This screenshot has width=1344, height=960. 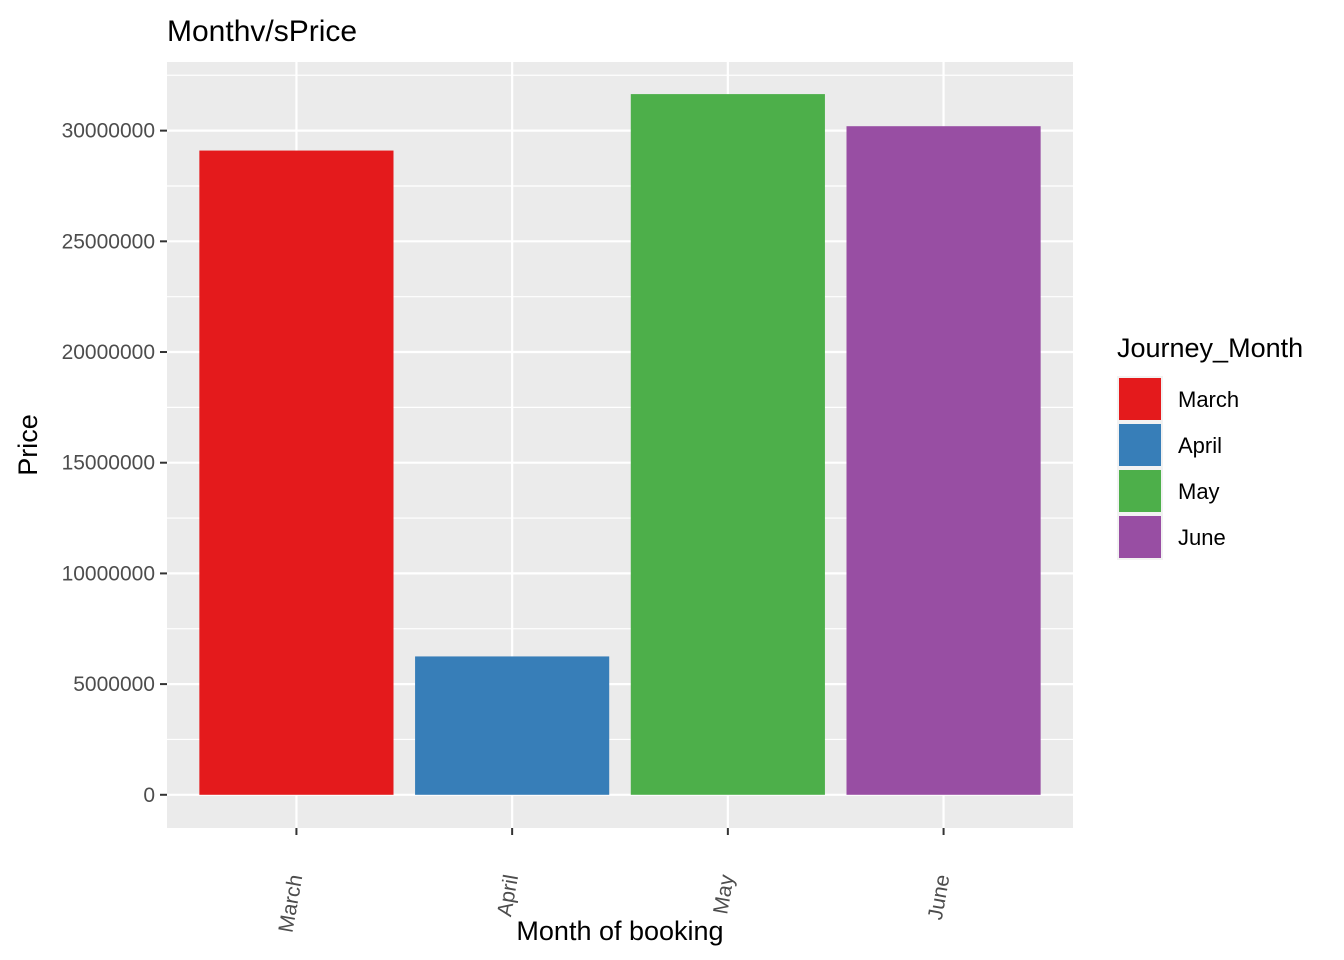 I want to click on x-tick-label: June, so click(x=939, y=897).